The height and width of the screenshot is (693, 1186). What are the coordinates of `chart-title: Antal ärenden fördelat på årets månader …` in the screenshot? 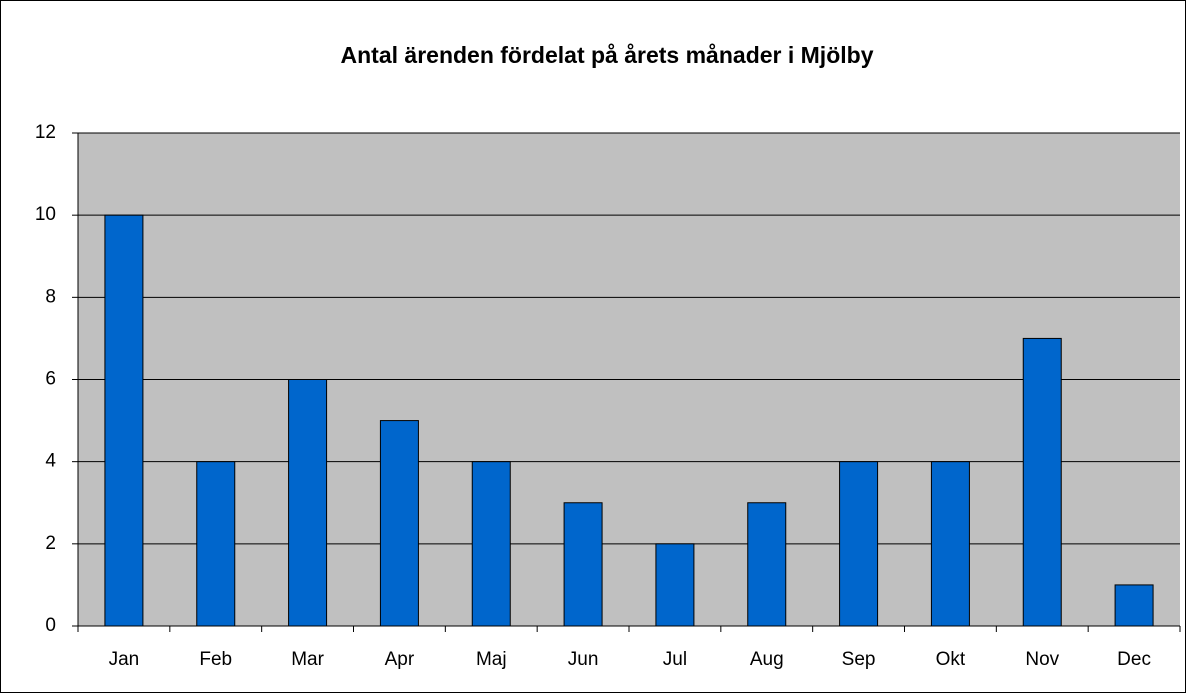 It's located at (607, 55).